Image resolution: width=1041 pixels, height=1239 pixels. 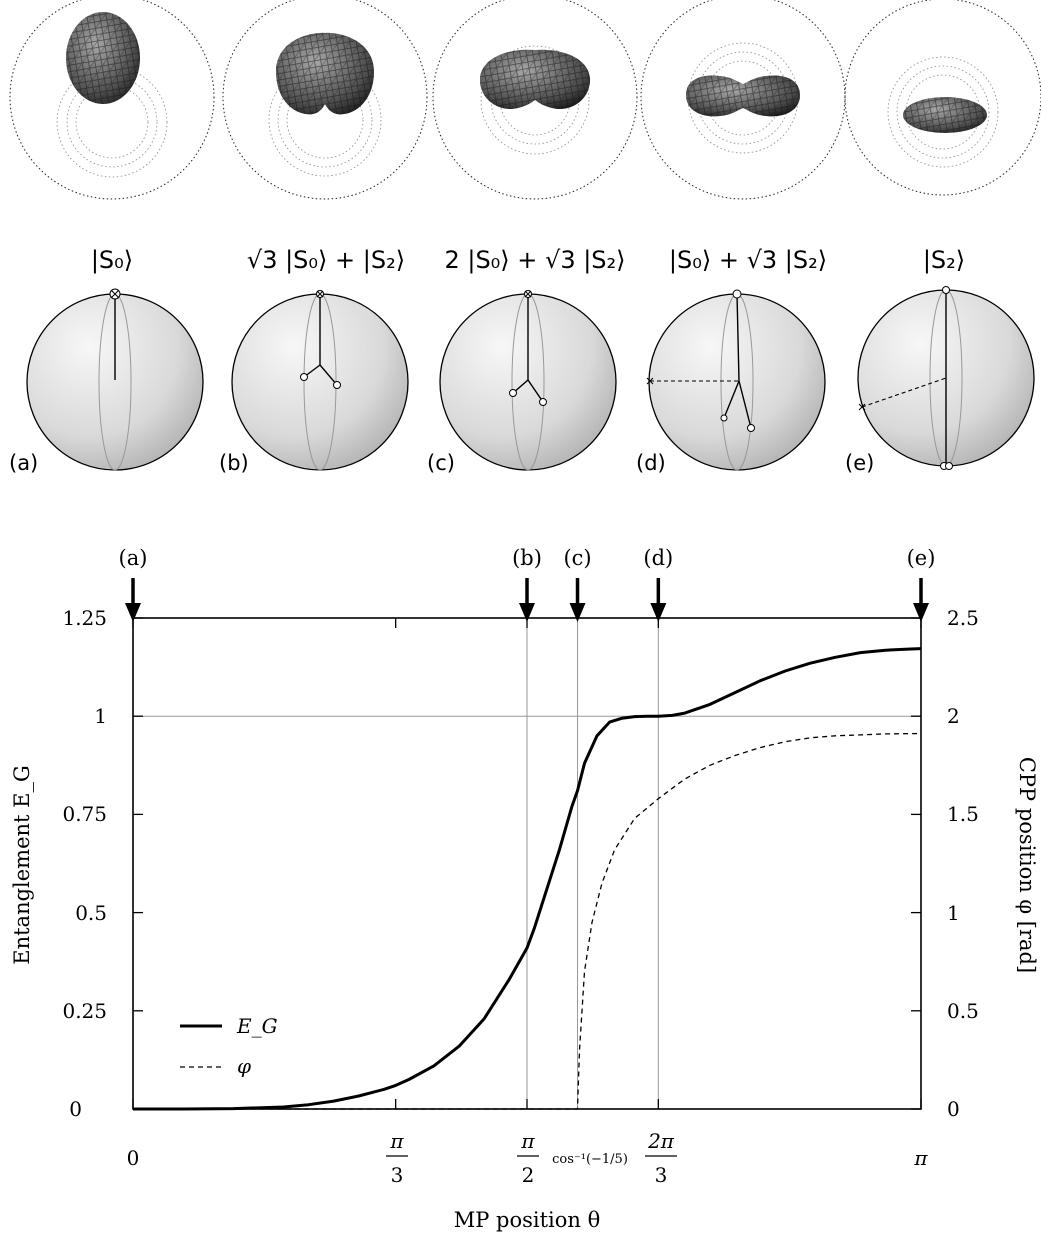 What do you see at coordinates (115, 379) in the screenshot?
I see `majorana-sphere-a` at bounding box center [115, 379].